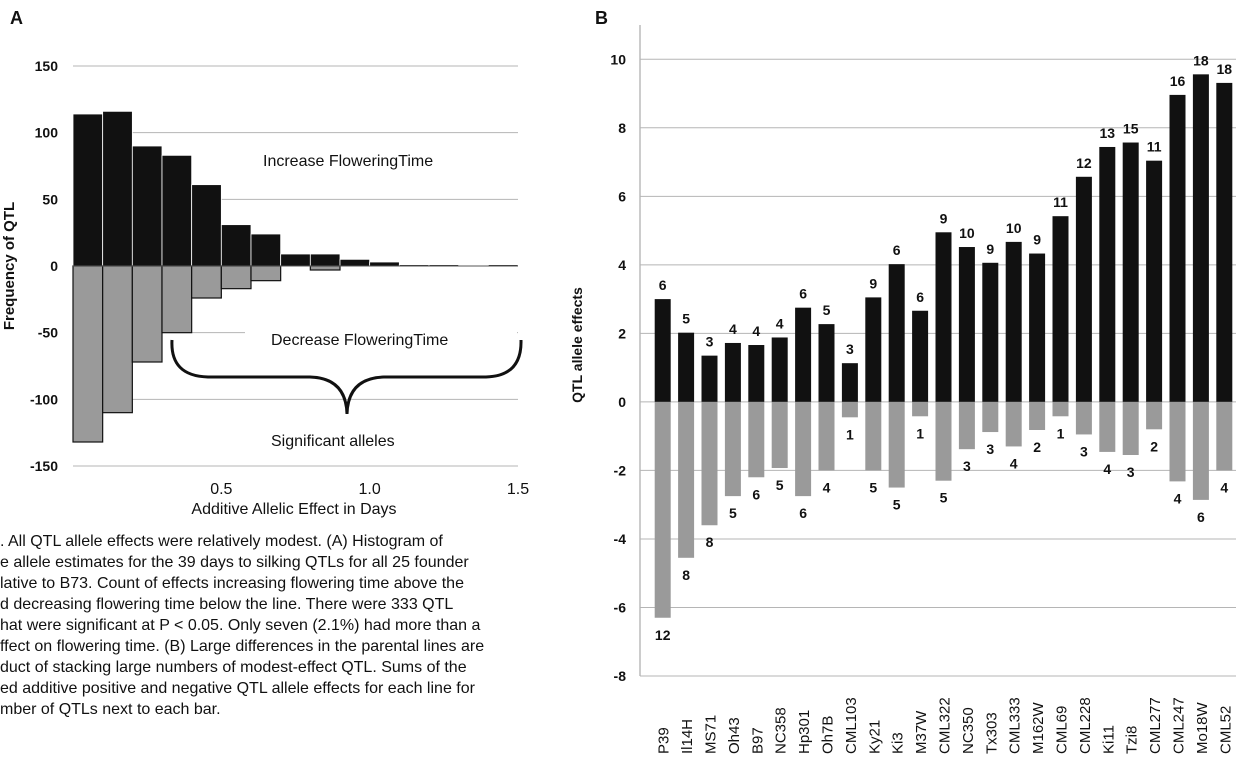  What do you see at coordinates (1201, 60) in the screenshot?
I see `positive-qtl-count-label: 18` at bounding box center [1201, 60].